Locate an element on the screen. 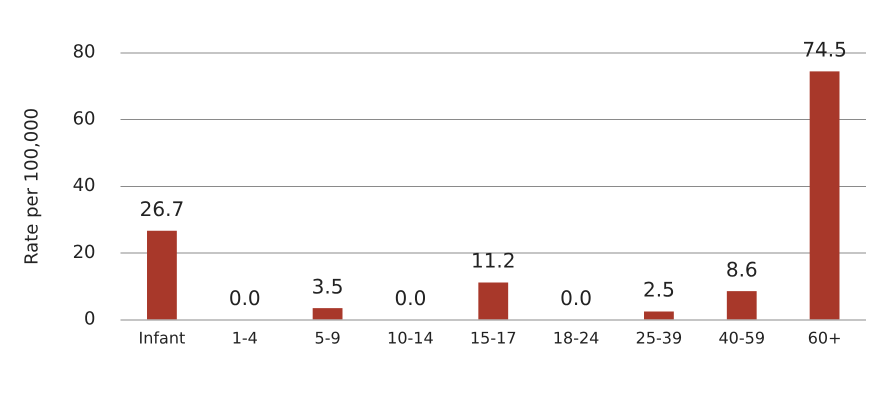  data-label: 11.2 is located at coordinates (493, 260).